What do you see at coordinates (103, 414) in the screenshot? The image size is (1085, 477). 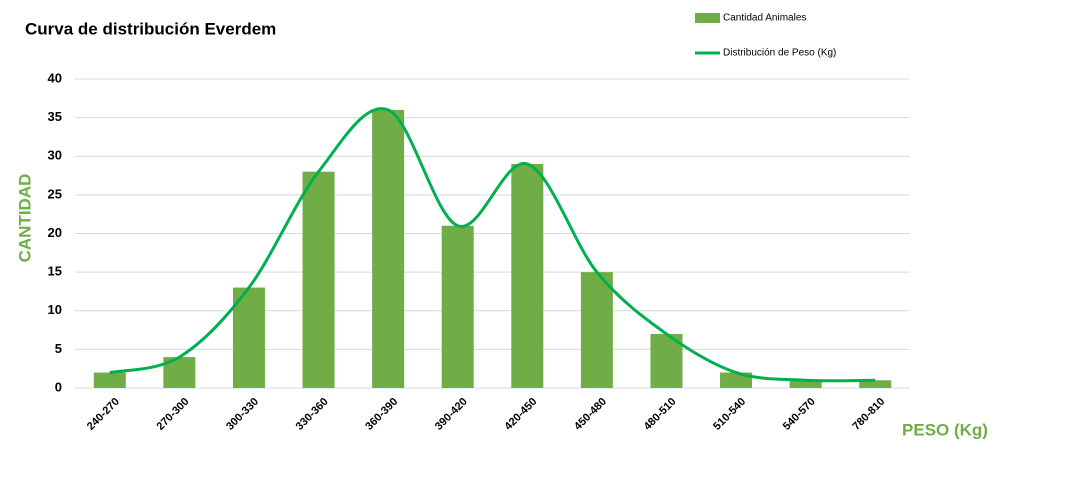 I see `x-tick-label: 240-270` at bounding box center [103, 414].